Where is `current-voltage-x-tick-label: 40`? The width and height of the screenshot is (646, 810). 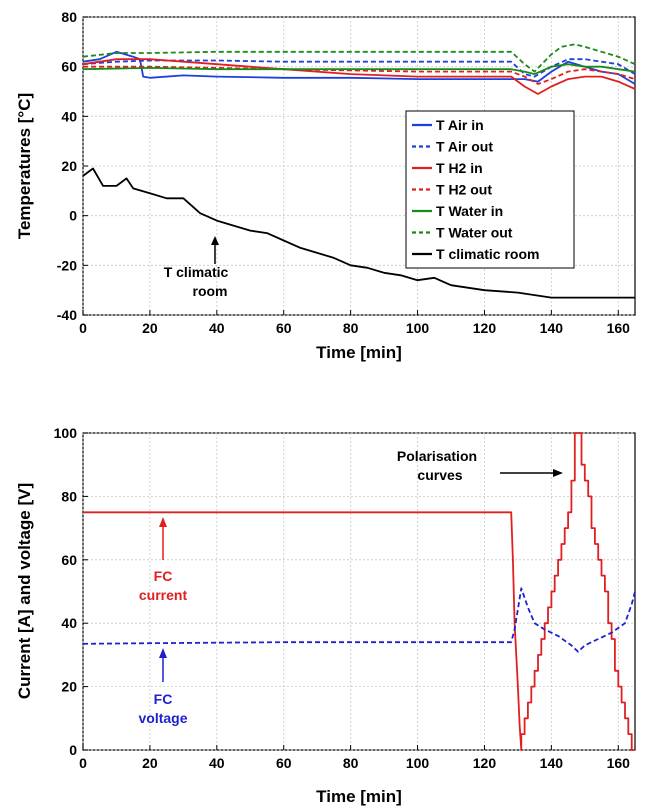 current-voltage-x-tick-label: 40 is located at coordinates (217, 763).